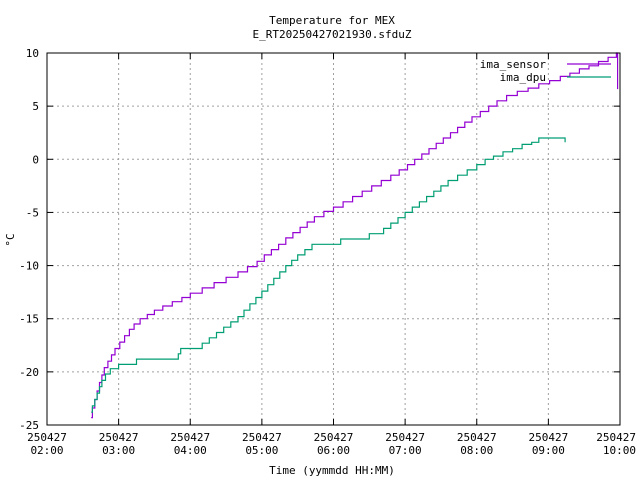  Describe the element at coordinates (35, 106) in the screenshot. I see `y-tick-label: 5` at that location.